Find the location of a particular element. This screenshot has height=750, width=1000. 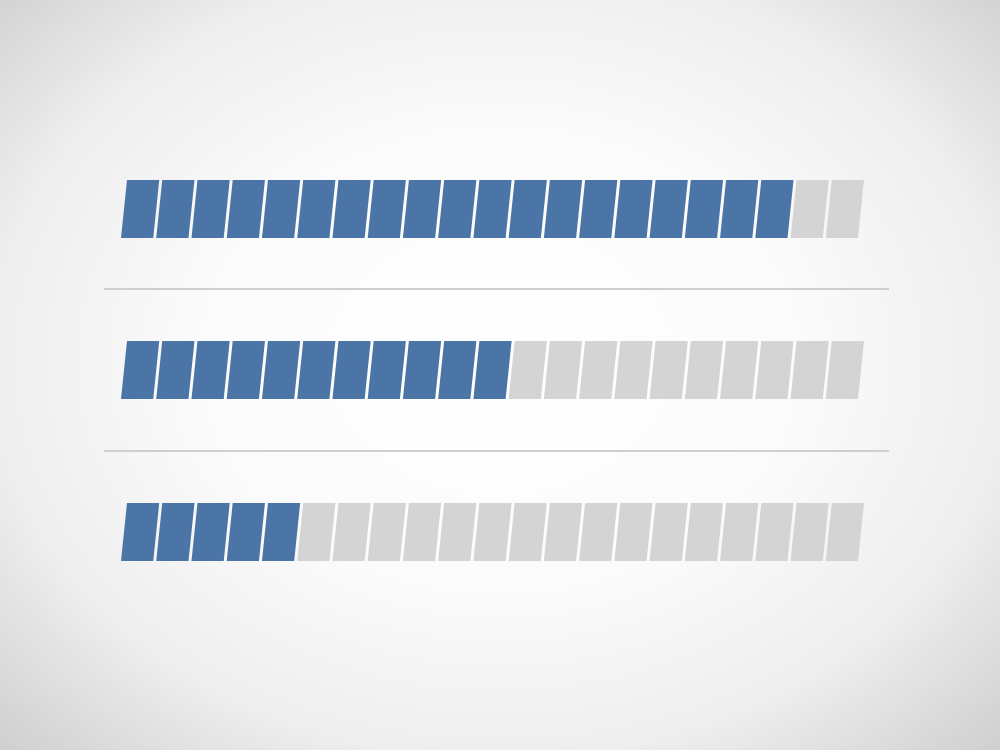

progress-bar-1-segments is located at coordinates (492, 209).